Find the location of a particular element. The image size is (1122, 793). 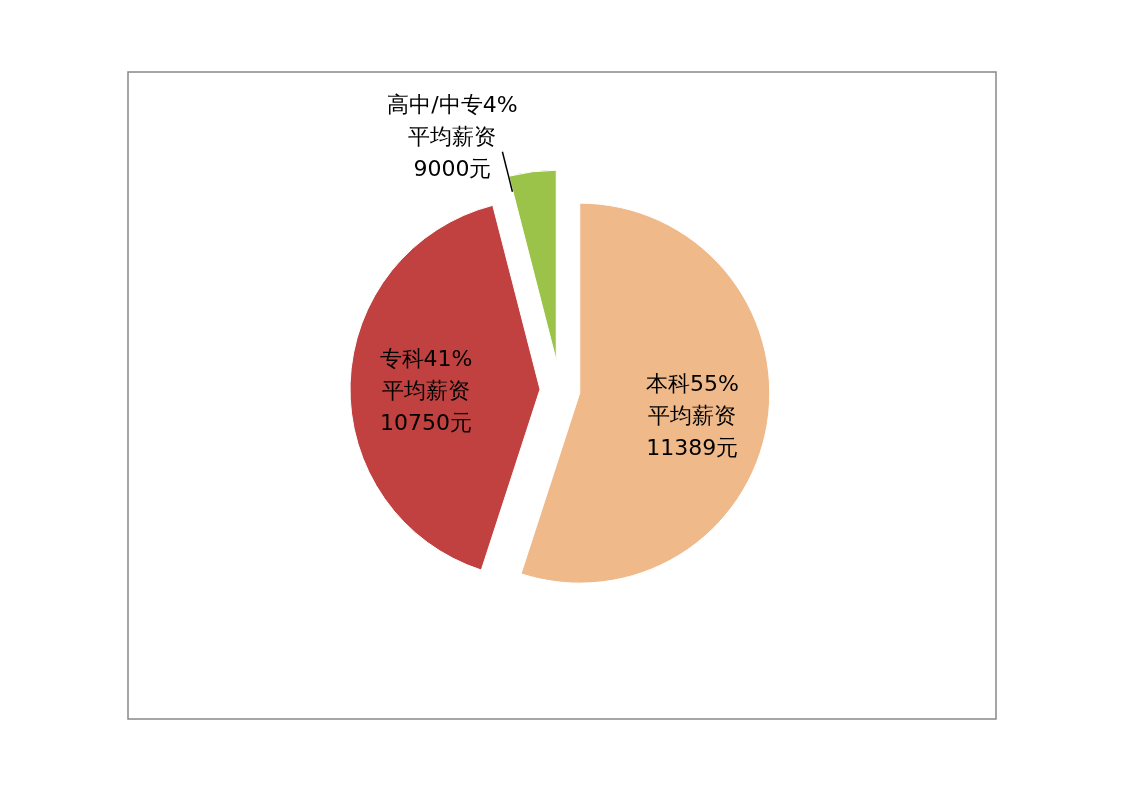

slice-label: 专科41% is located at coordinates (426, 358).